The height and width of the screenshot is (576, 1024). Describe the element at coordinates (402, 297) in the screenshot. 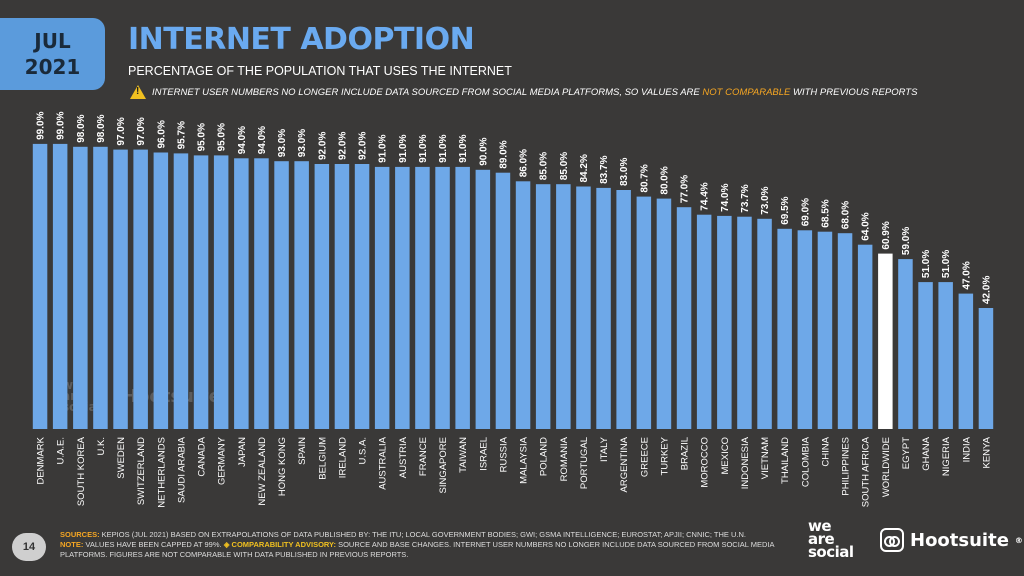

I see `bar-austria` at that location.